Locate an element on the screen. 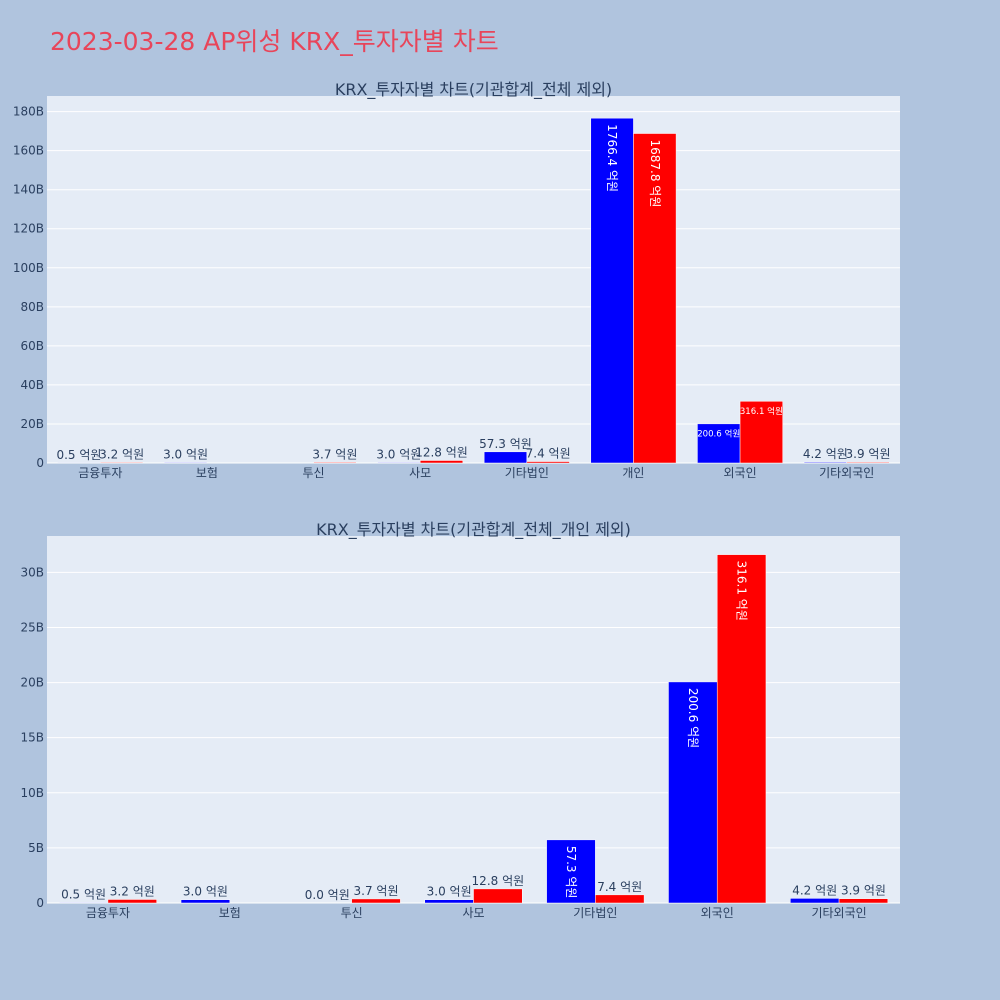  y-tick-label: 100B is located at coordinates (28, 268).